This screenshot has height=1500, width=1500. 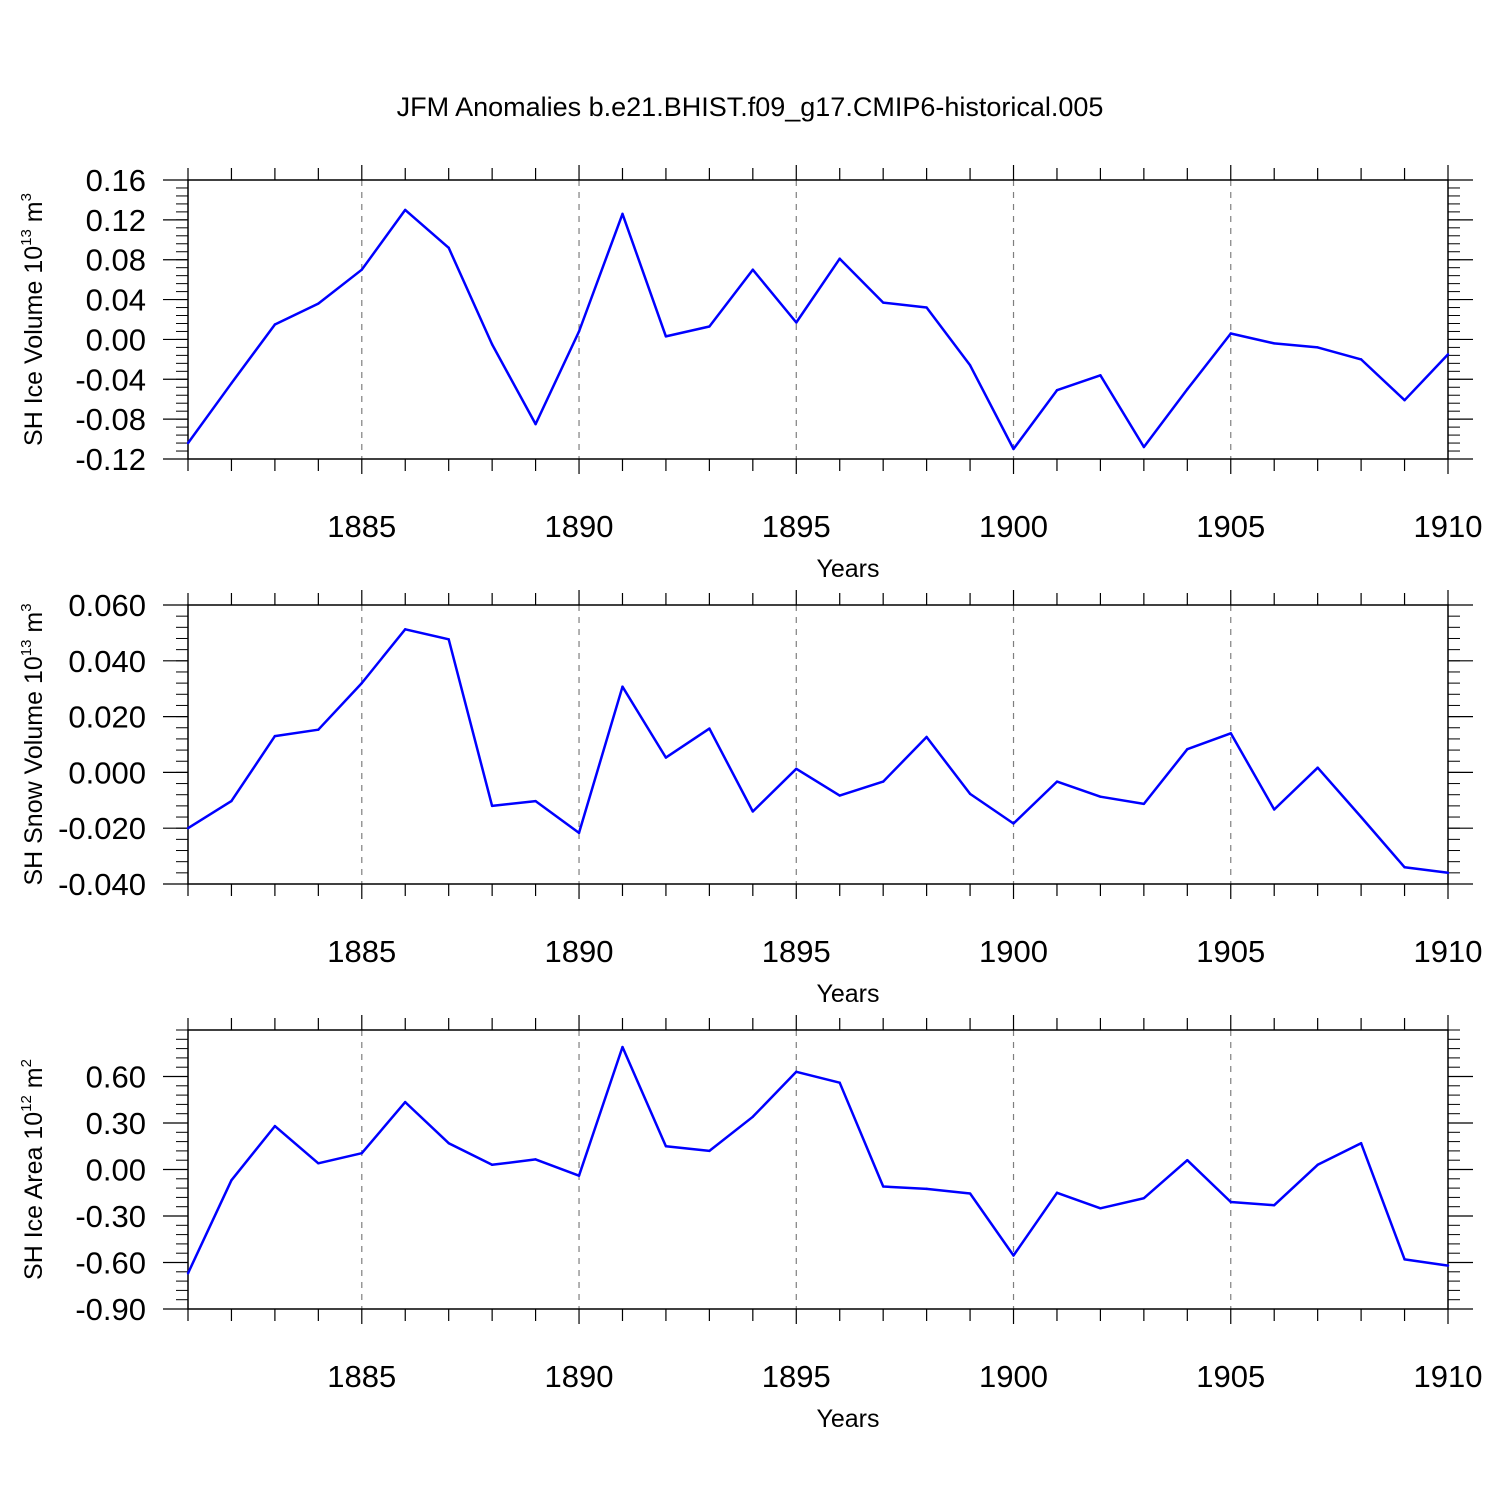 What do you see at coordinates (1274, 809) in the screenshot?
I see `data-point-snow-volume-1906` at bounding box center [1274, 809].